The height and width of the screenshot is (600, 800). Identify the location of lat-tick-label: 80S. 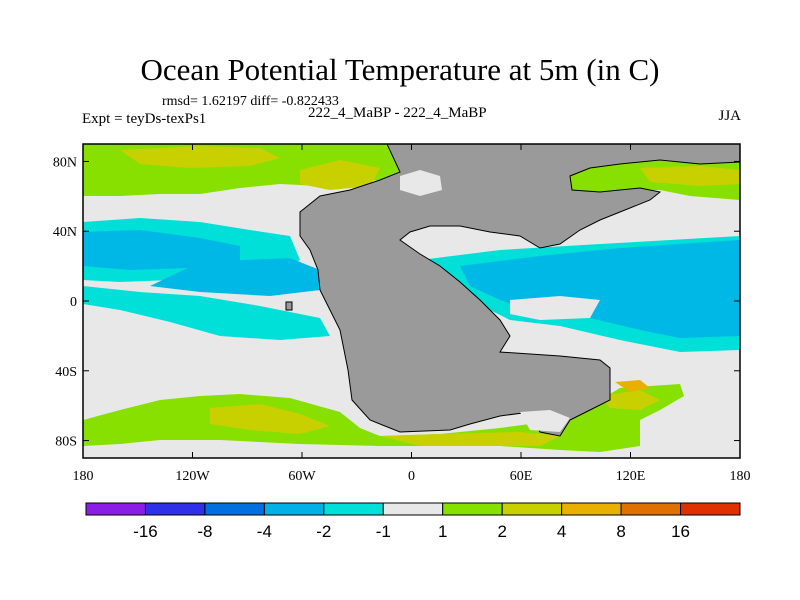
(66, 442).